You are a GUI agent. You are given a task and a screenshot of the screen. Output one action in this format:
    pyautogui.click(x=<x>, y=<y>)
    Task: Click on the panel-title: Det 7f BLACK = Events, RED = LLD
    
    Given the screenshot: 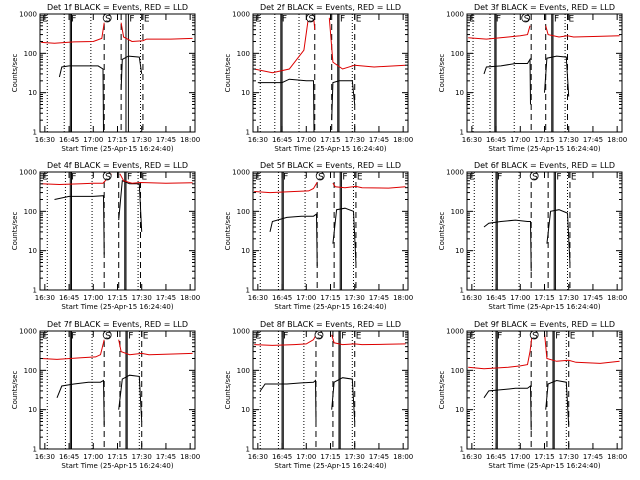 What is the action you would take?
    pyautogui.click(x=117, y=324)
    